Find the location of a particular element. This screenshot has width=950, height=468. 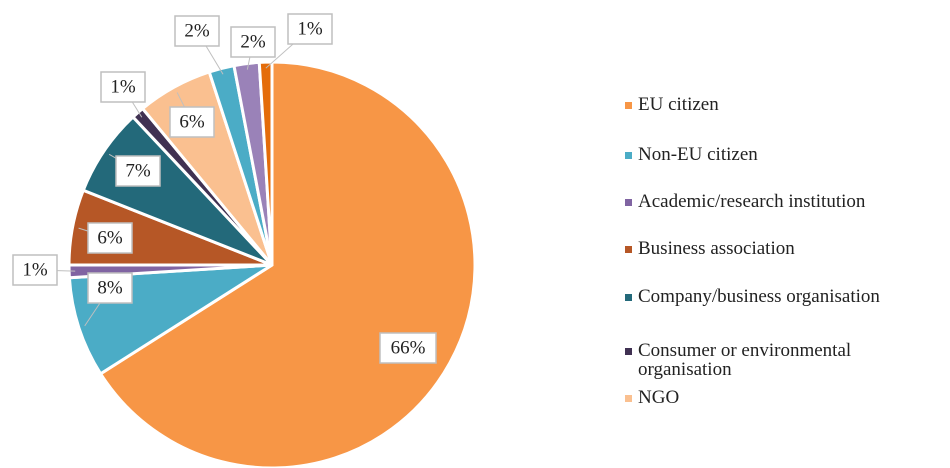

data-label: 8% is located at coordinates (110, 287).